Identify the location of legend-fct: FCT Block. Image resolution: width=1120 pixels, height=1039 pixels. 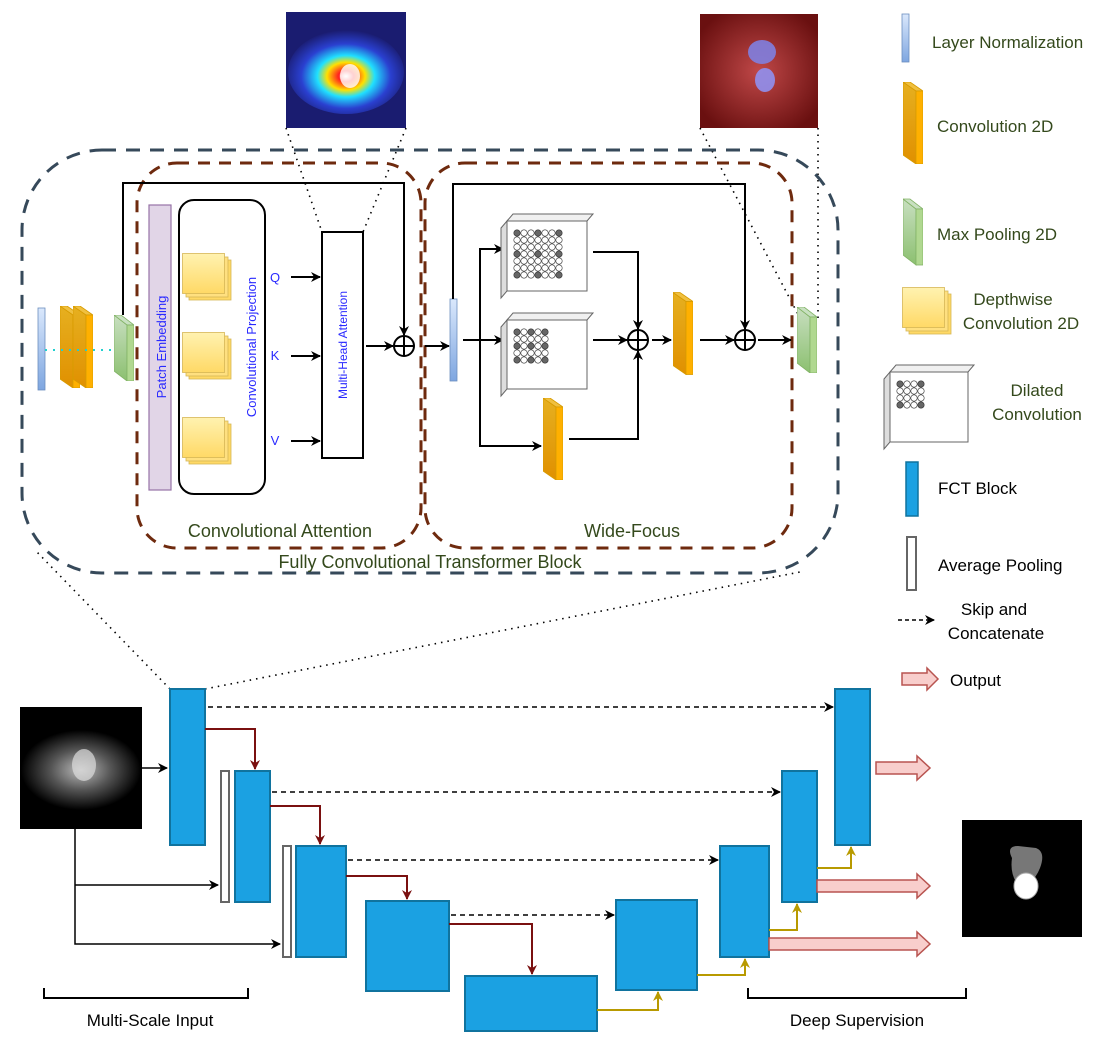
(978, 488).